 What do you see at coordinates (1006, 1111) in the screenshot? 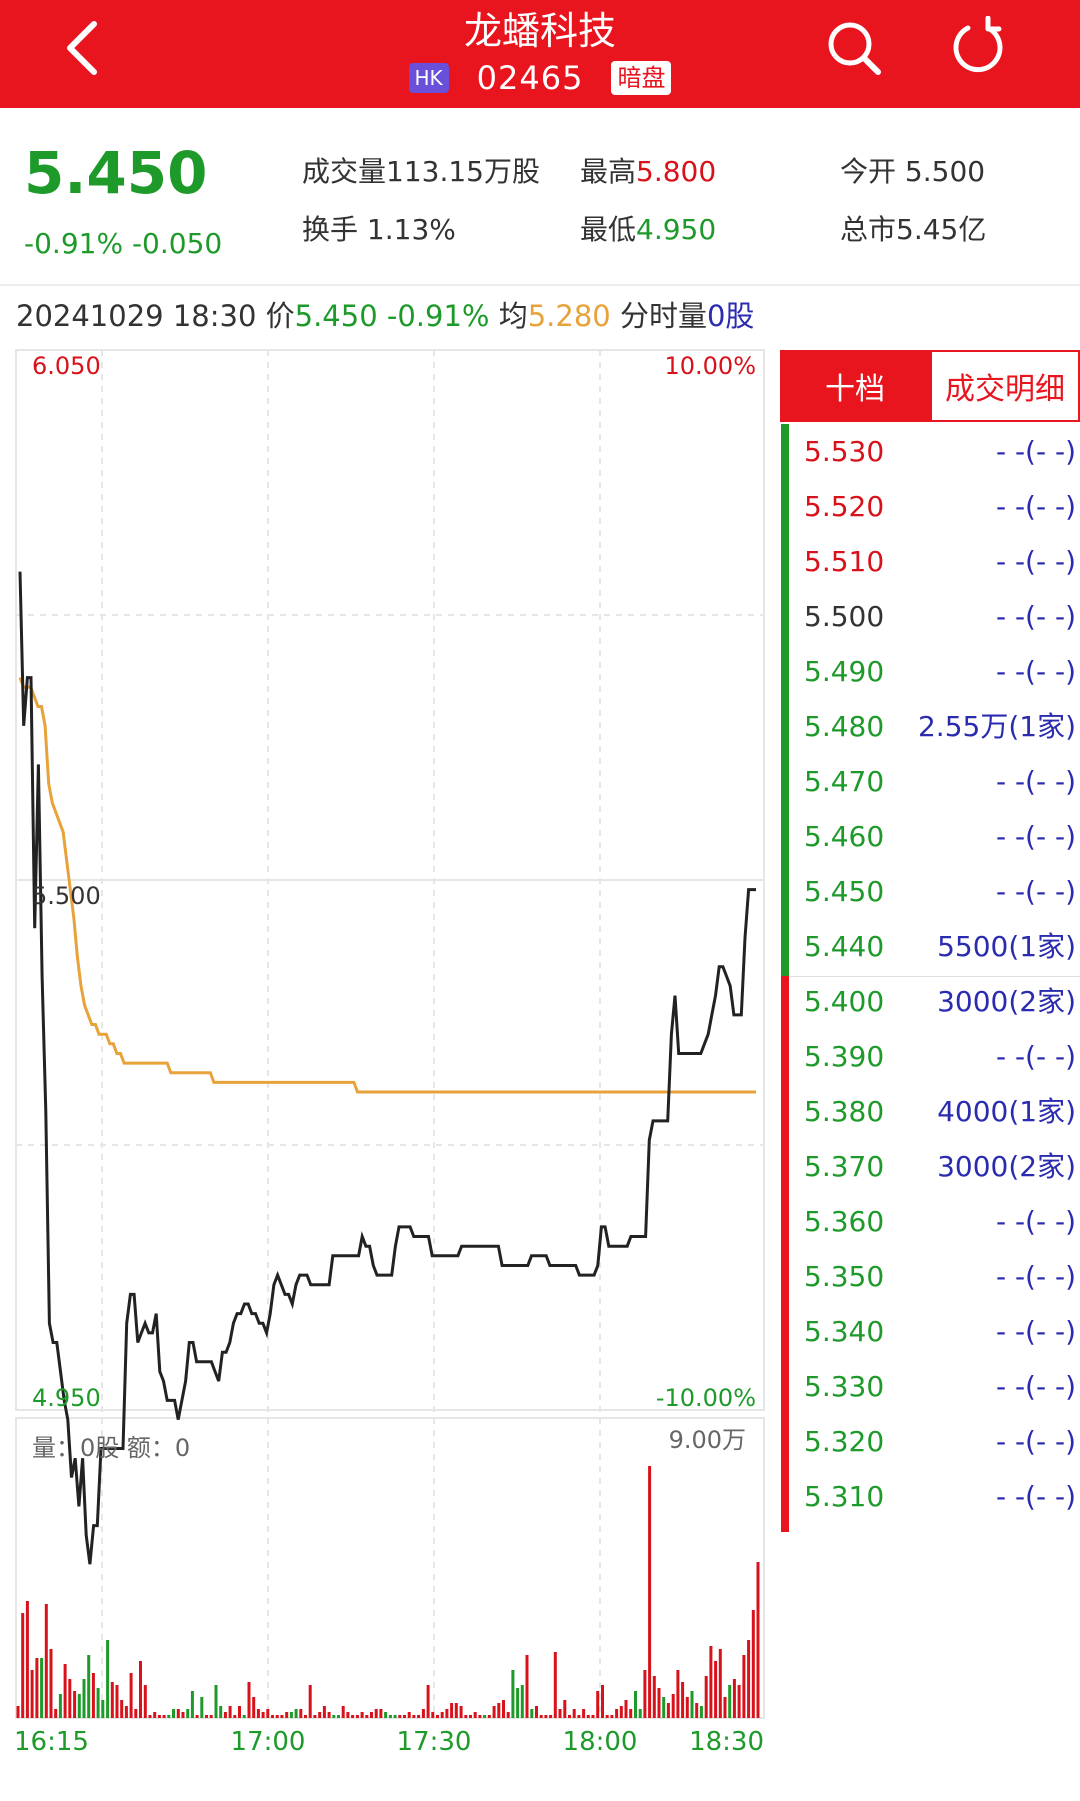
I see `level-quantity: 4000(1家)` at bounding box center [1006, 1111].